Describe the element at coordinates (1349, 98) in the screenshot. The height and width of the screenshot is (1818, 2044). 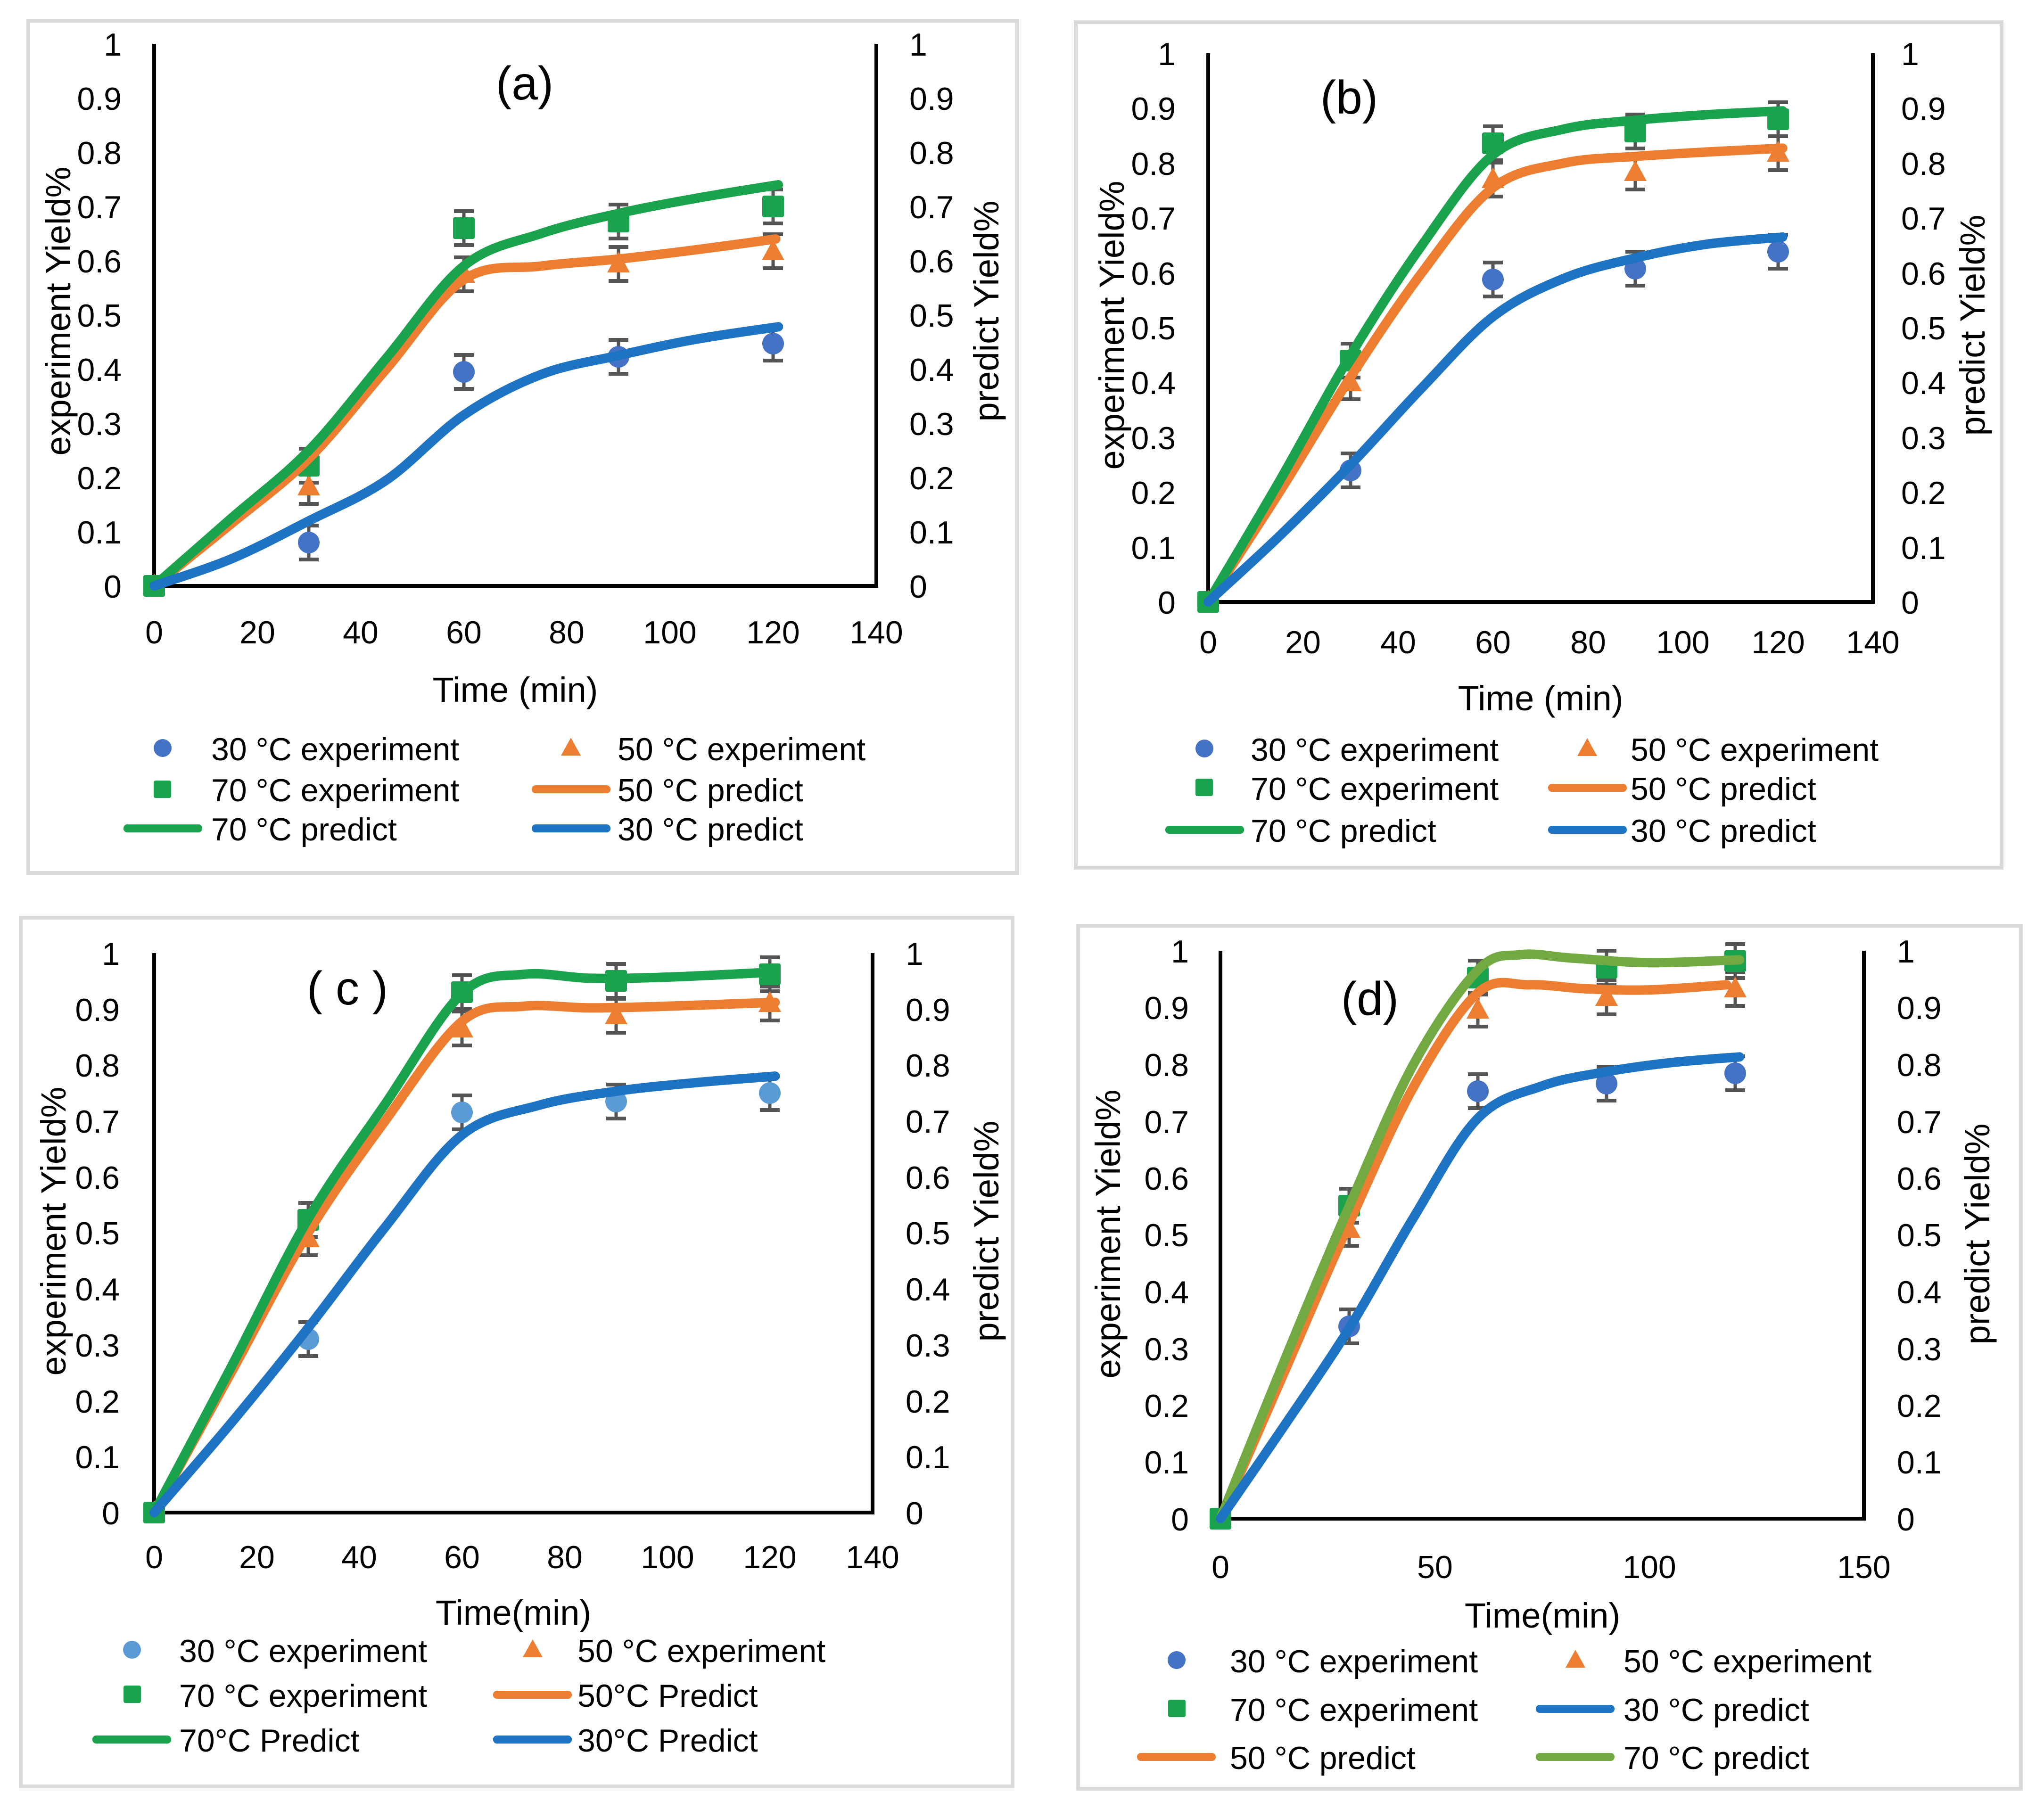
I see `svg-text: (b)` at that location.